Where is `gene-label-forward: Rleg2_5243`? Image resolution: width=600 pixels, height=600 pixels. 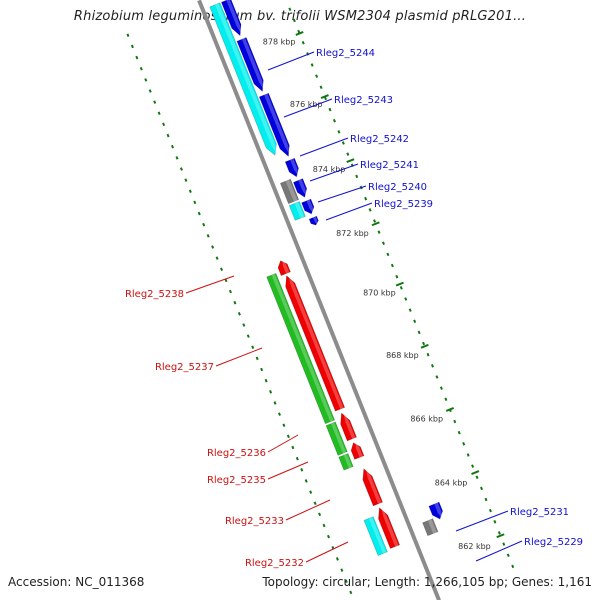
gene-label-forward: Rleg2_5243 is located at coordinates (363, 100).